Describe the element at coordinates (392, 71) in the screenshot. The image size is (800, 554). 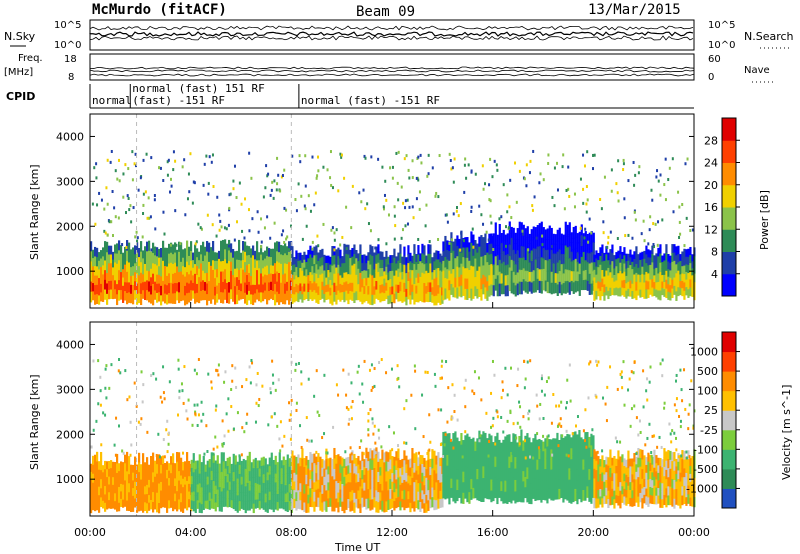
I see `freq-trace` at that location.